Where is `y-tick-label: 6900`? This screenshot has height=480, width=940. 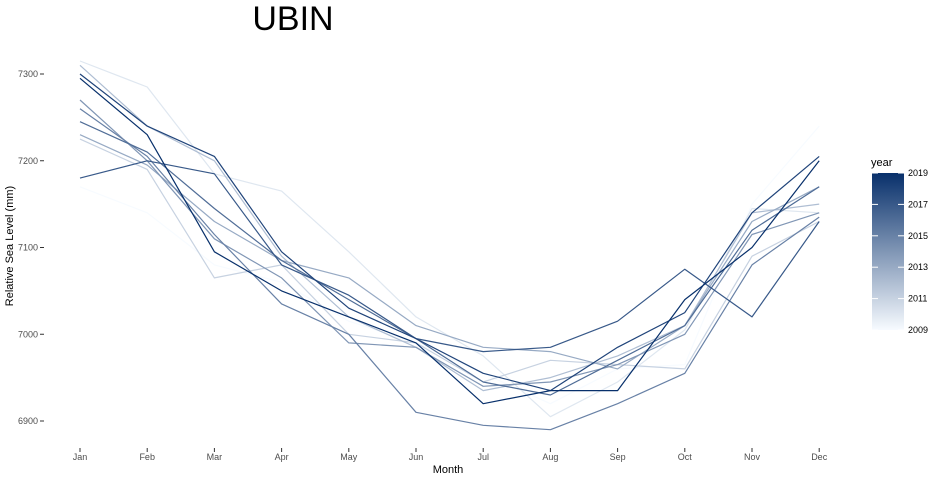 y-tick-label: 6900 is located at coordinates (28, 421).